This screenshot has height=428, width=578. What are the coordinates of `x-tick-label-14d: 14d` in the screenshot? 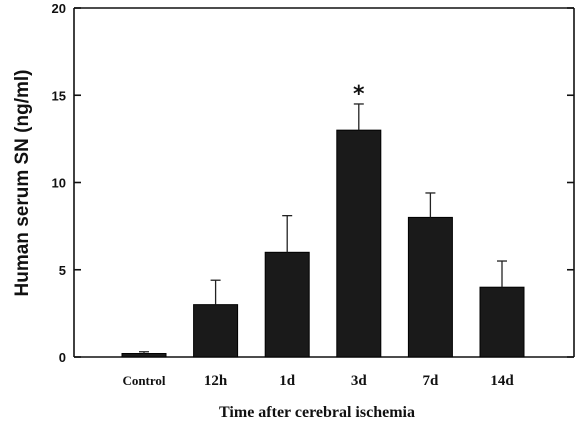 It's located at (502, 381).